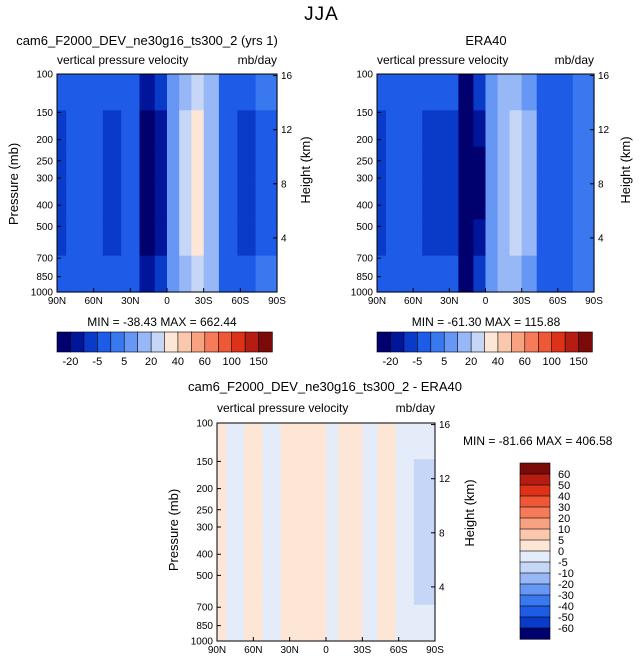 The height and width of the screenshot is (665, 643). Describe the element at coordinates (625, 169) in the screenshot. I see `y-axis-label-right: Height (km)` at that location.